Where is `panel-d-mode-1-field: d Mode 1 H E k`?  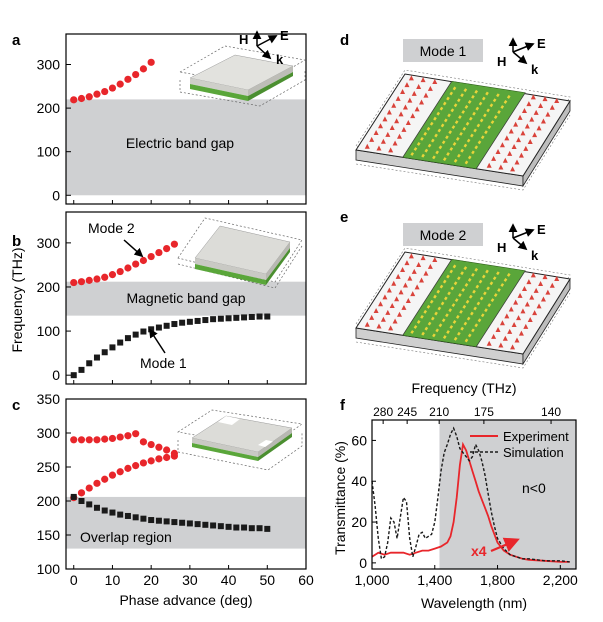
panel-d-mode-1-field: d Mode 1 H E k is located at coordinates (455, 111).